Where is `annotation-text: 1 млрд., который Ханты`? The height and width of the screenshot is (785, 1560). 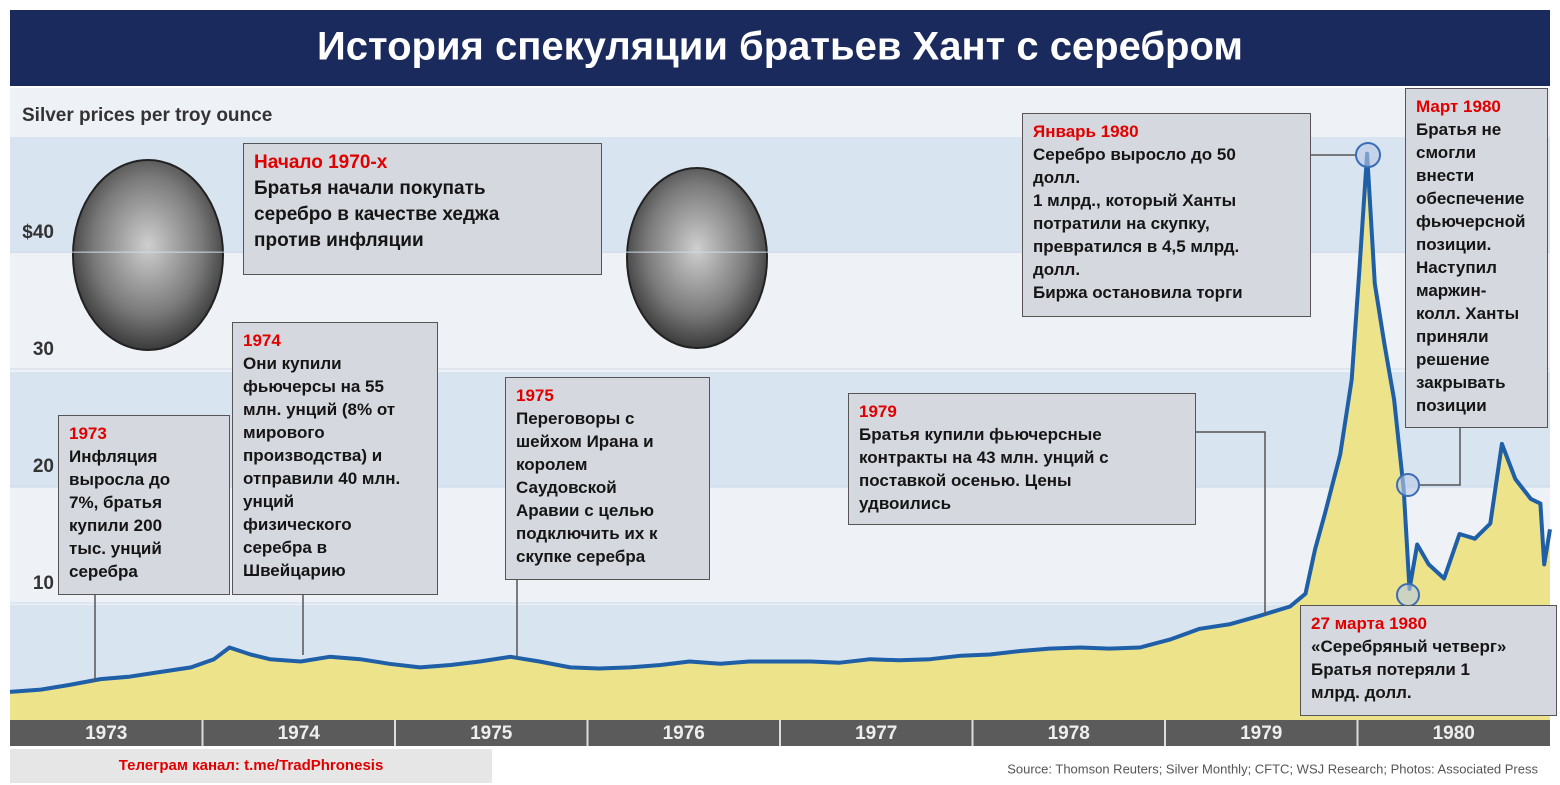 annotation-text: 1 млрд., который Ханты is located at coordinates (1135, 200).